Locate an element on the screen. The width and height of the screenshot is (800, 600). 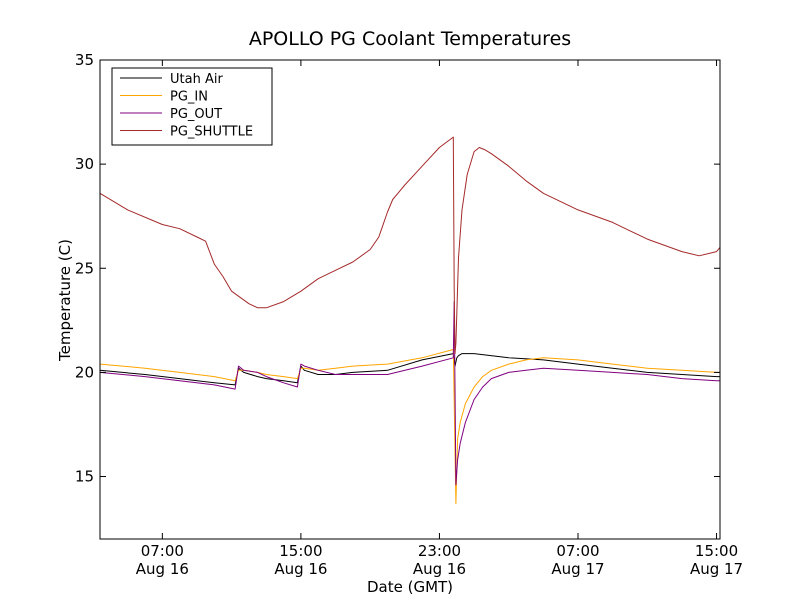
legend: Utah Air PG_IN PG_OUT PG_SHUTTLE is located at coordinates (192, 106).